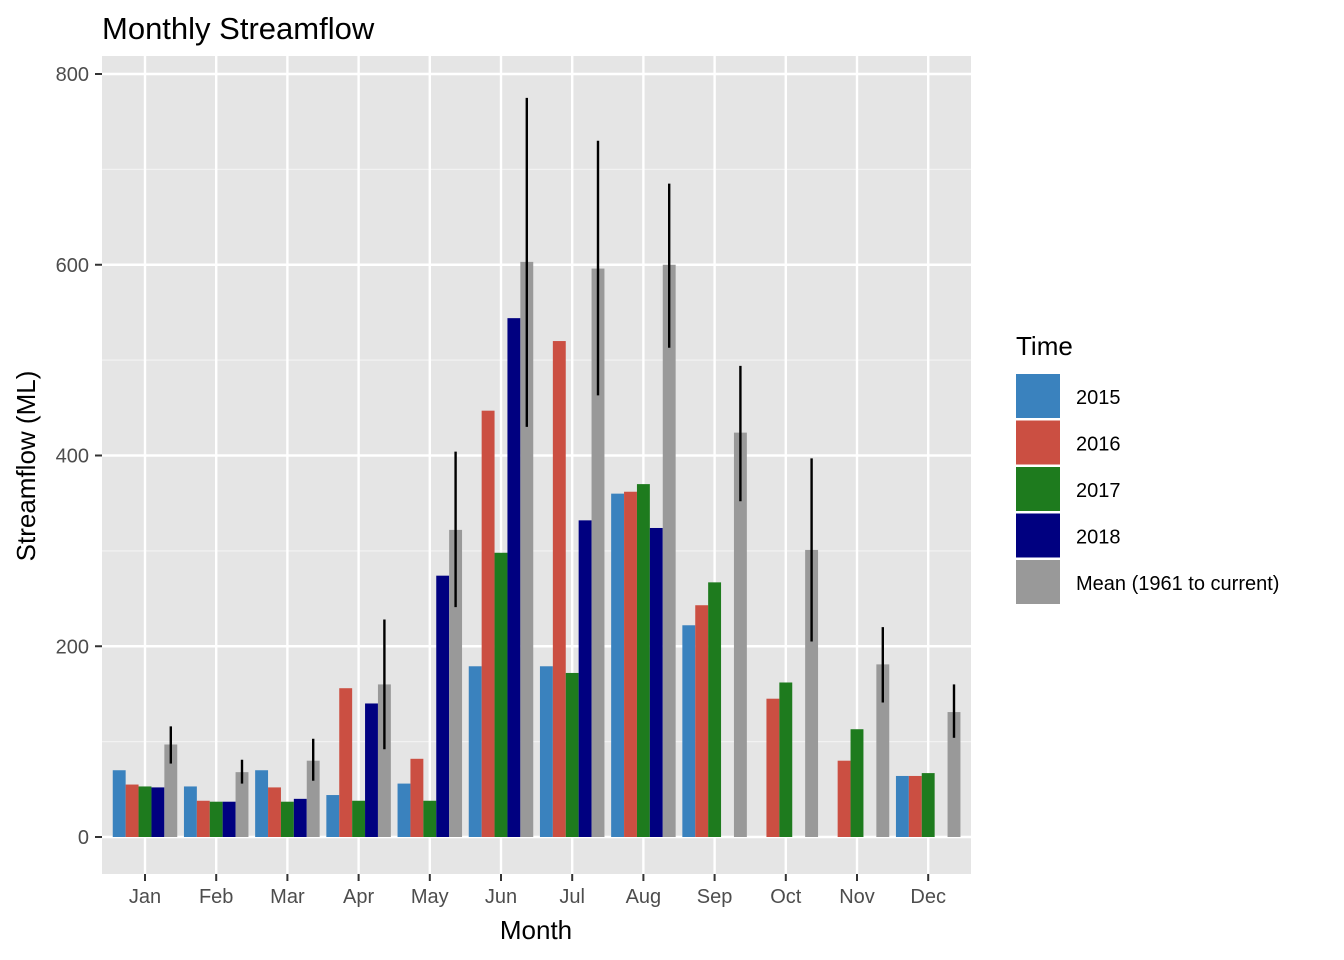 Image resolution: width=1344 pixels, height=960 pixels. Describe the element at coordinates (501, 897) in the screenshot. I see `x-tick-label: Jun` at that location.